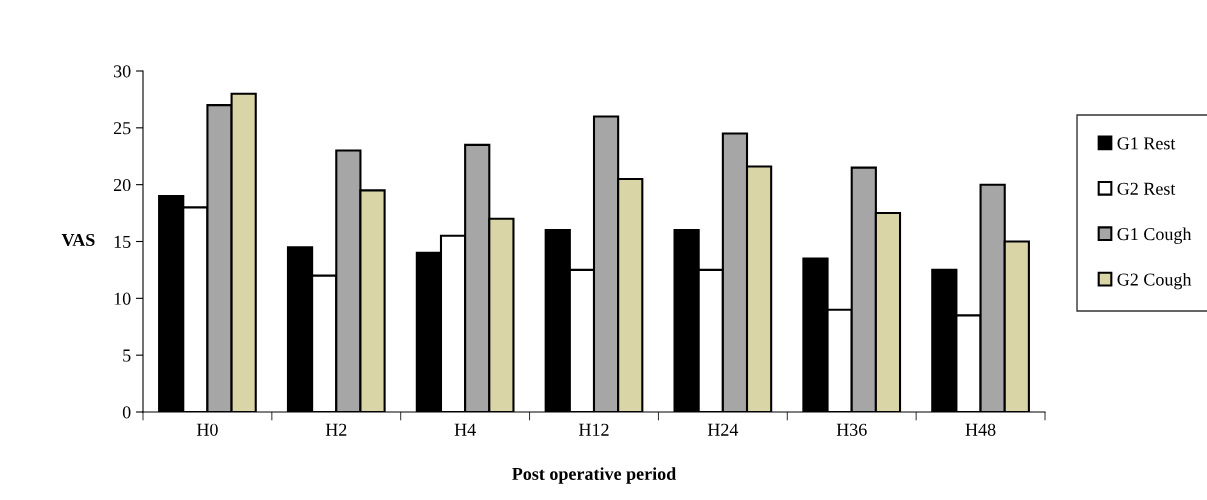  I want to click on legend-label: G2 Cough, so click(1154, 281).